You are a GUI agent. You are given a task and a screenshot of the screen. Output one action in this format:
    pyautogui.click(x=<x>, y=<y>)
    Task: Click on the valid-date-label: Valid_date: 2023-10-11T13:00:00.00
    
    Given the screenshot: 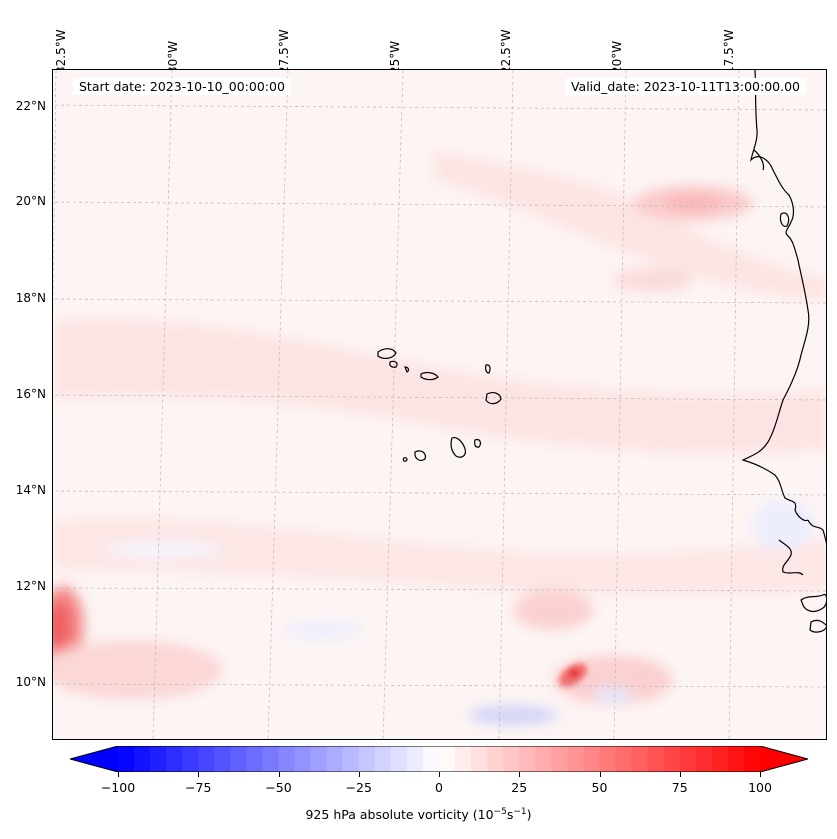 What is the action you would take?
    pyautogui.click(x=685, y=86)
    